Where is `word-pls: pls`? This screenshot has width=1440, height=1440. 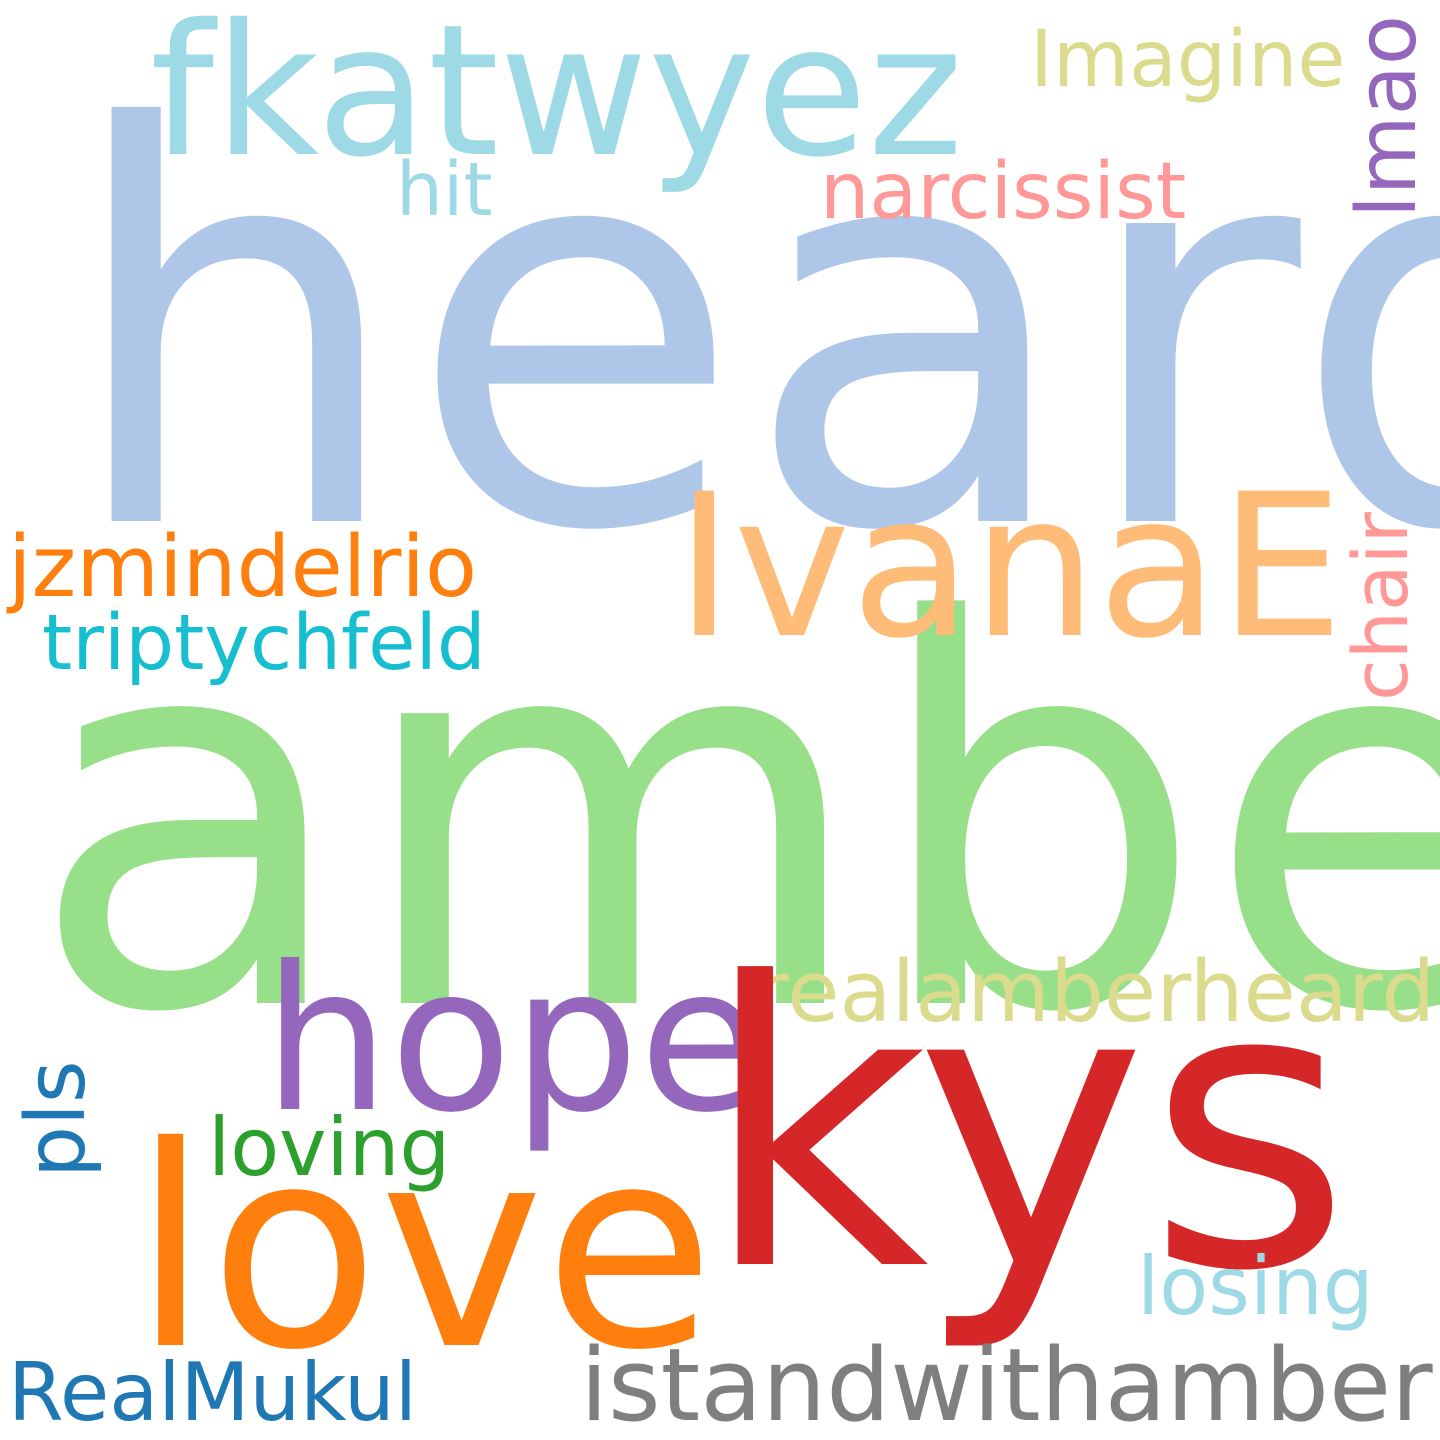
word-pls: pls is located at coordinates (56, 1119).